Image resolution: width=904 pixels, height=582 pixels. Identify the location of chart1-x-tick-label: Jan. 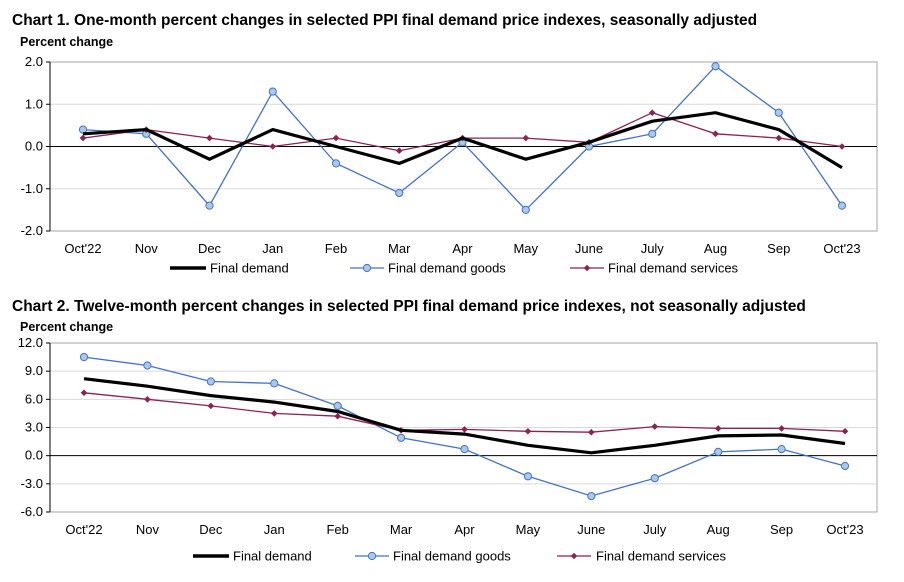
(272, 248).